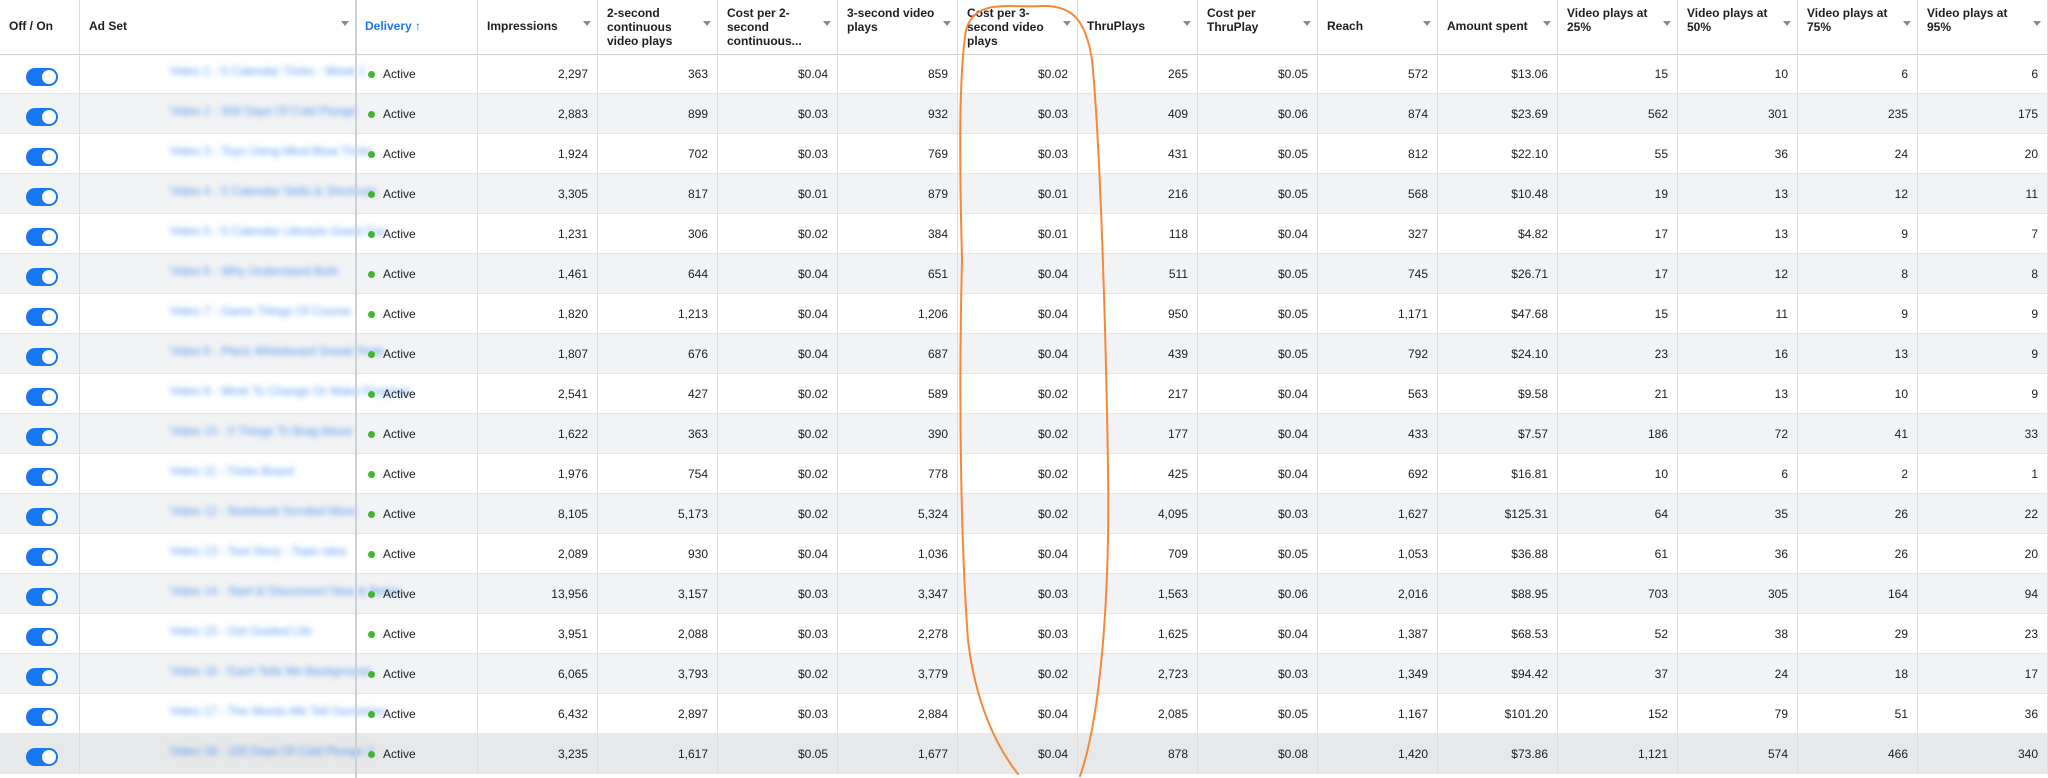 The image size is (2048, 778). Describe the element at coordinates (278, 711) in the screenshot. I see `ad-set-name-link: Video 17 - The Words We Tell Ourselves` at that location.